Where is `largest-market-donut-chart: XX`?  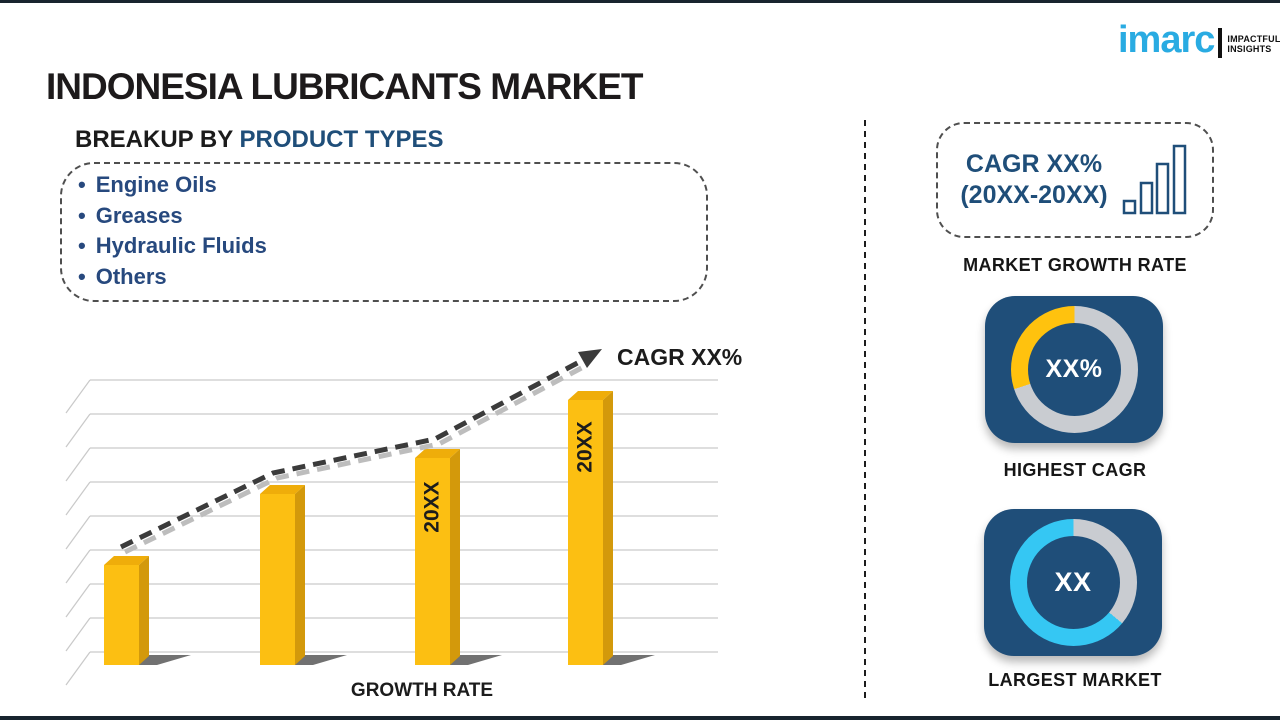 largest-market-donut-chart: XX is located at coordinates (1073, 582).